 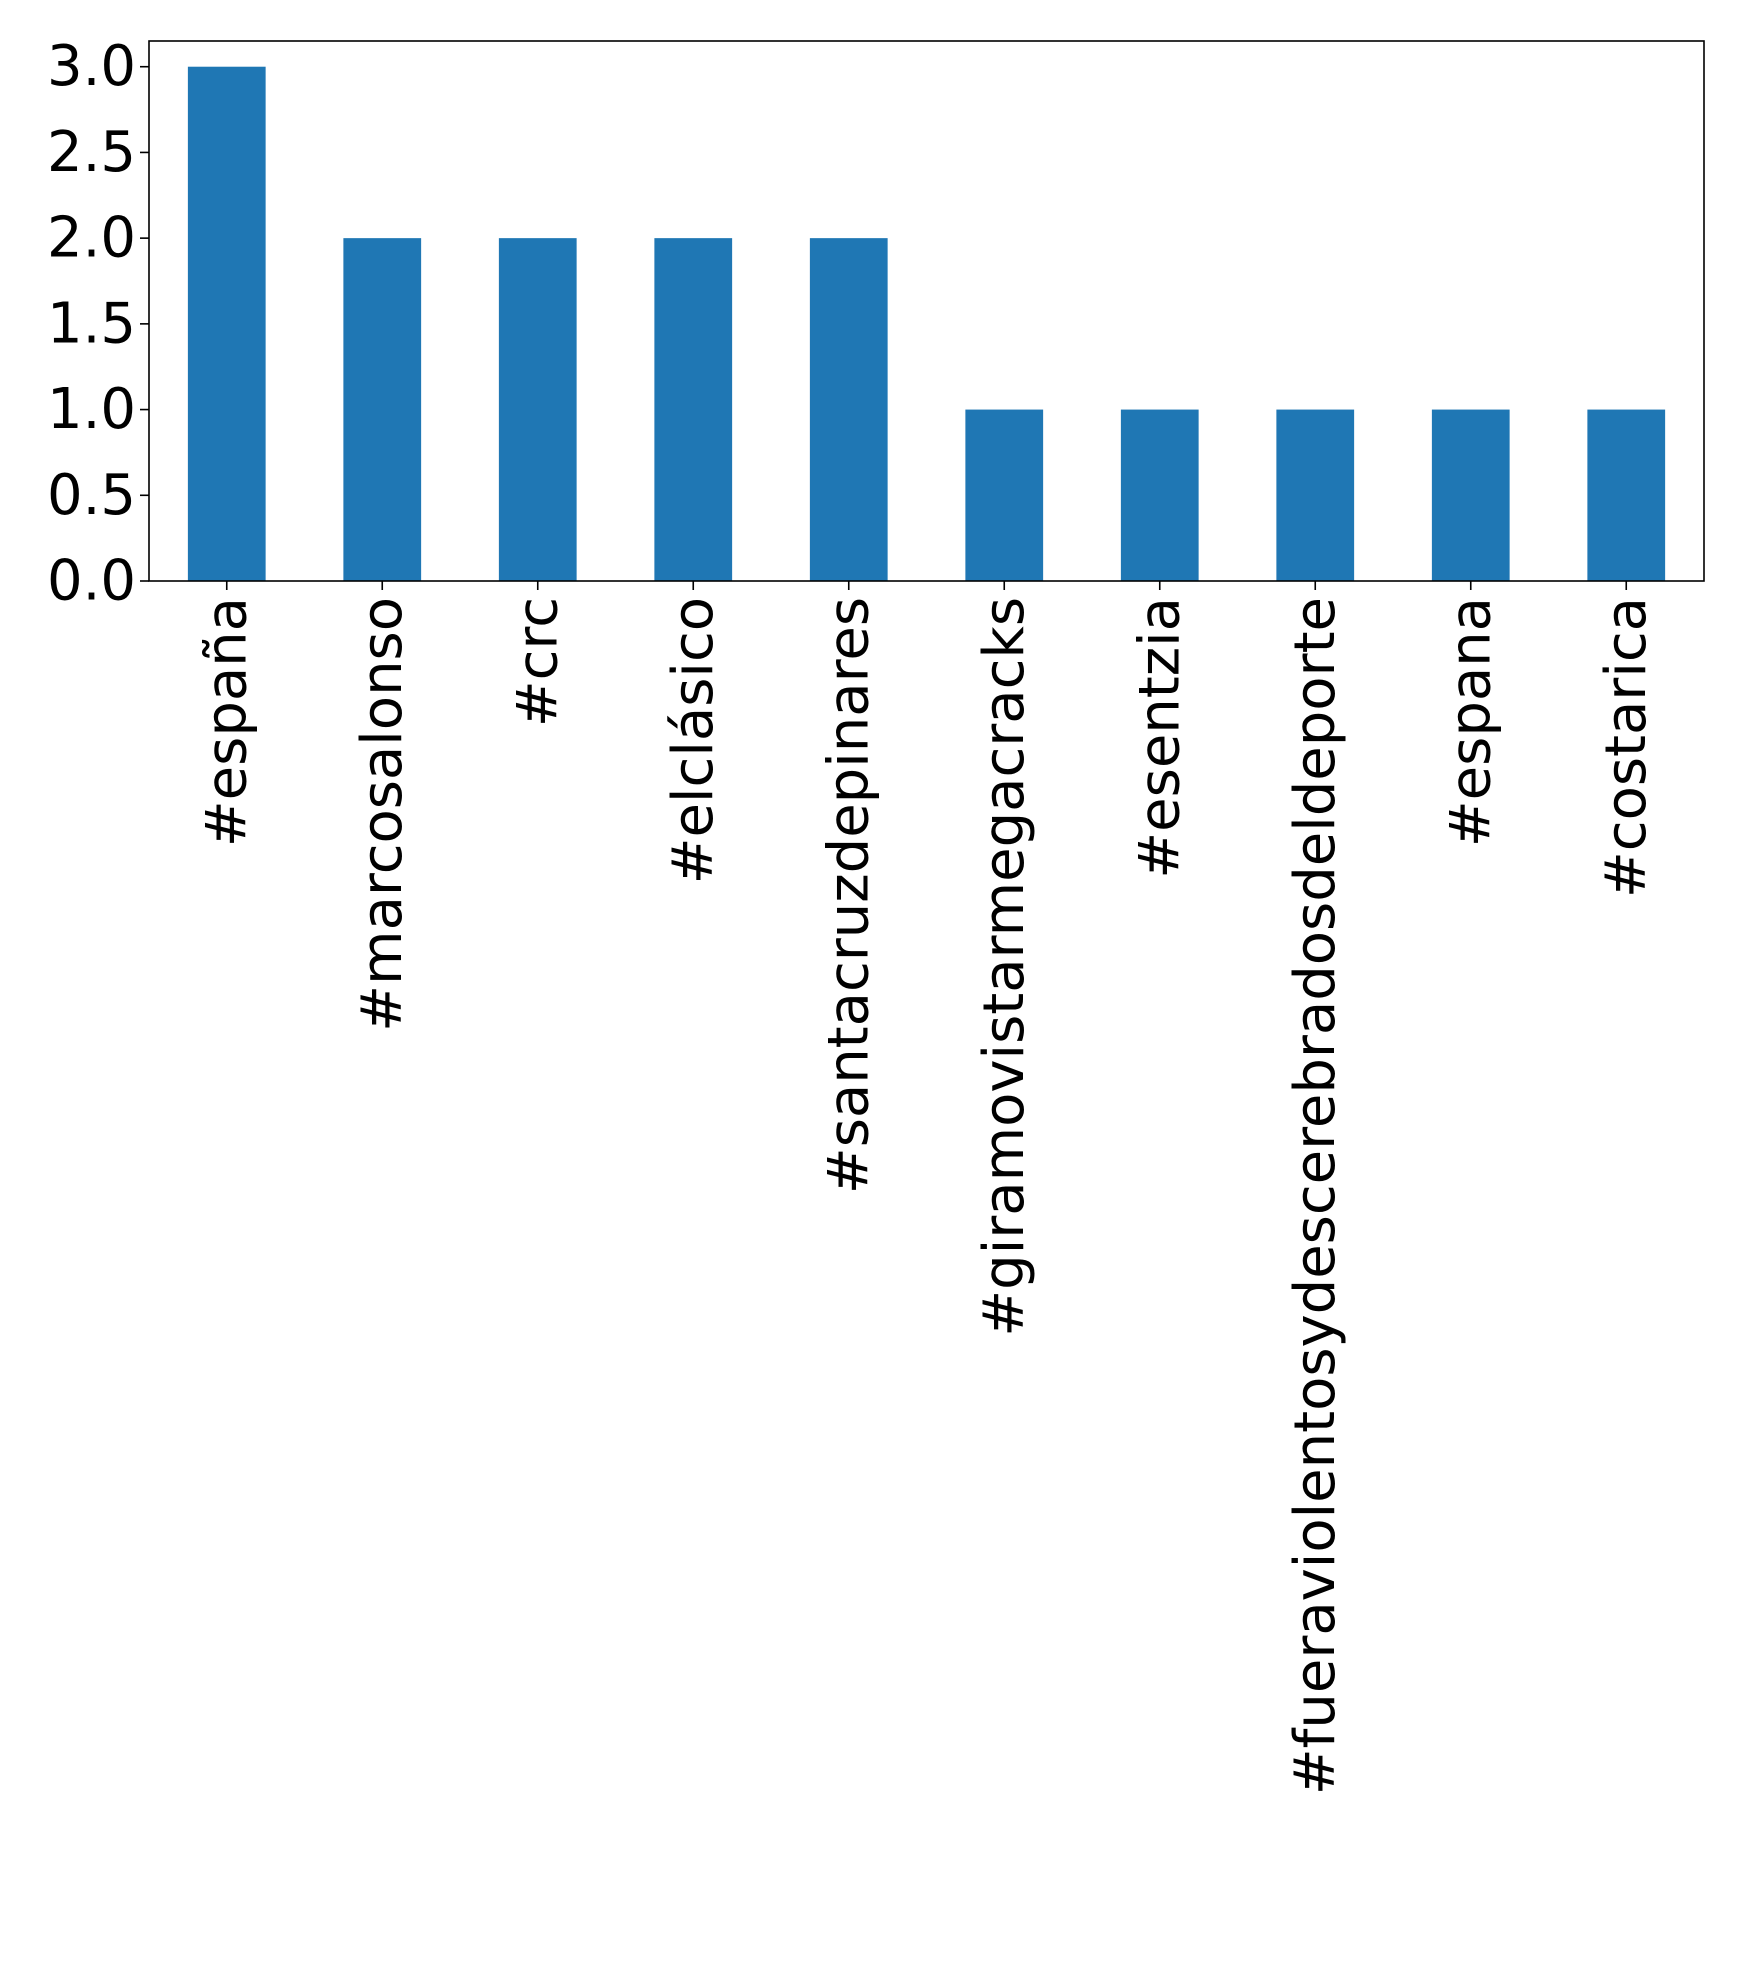 What do you see at coordinates (91, 152) in the screenshot?
I see `y-tick-label: 2.5` at bounding box center [91, 152].